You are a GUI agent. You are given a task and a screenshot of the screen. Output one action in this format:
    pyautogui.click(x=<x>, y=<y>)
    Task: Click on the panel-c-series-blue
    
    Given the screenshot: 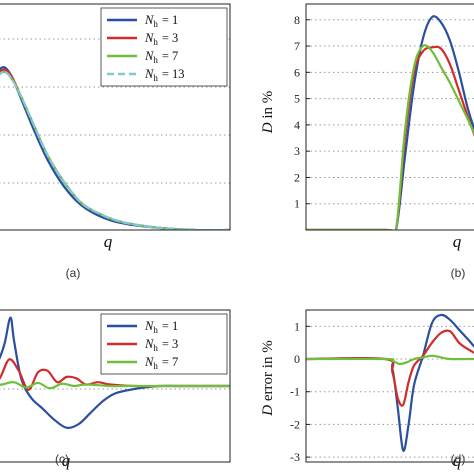 What is the action you would take?
    pyautogui.click(x=115, y=373)
    